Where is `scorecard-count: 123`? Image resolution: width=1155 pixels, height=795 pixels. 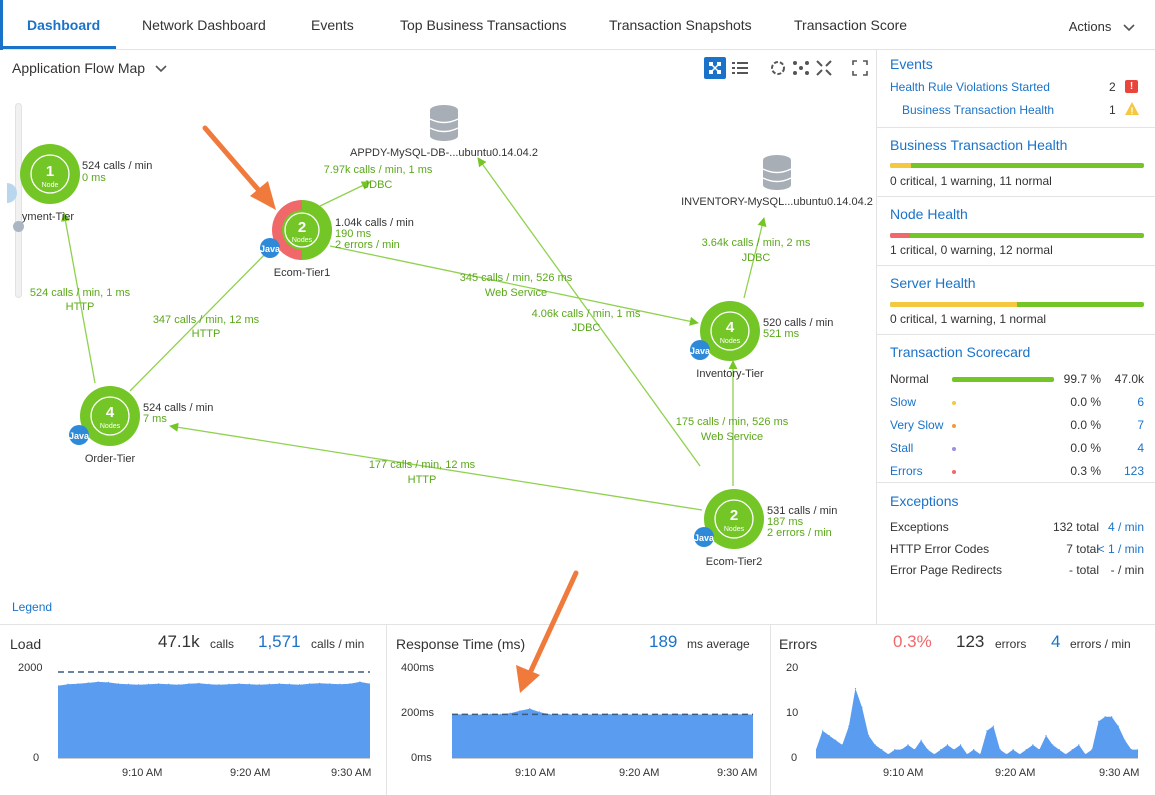
scorecard-count: 123 is located at coordinates (1133, 471).